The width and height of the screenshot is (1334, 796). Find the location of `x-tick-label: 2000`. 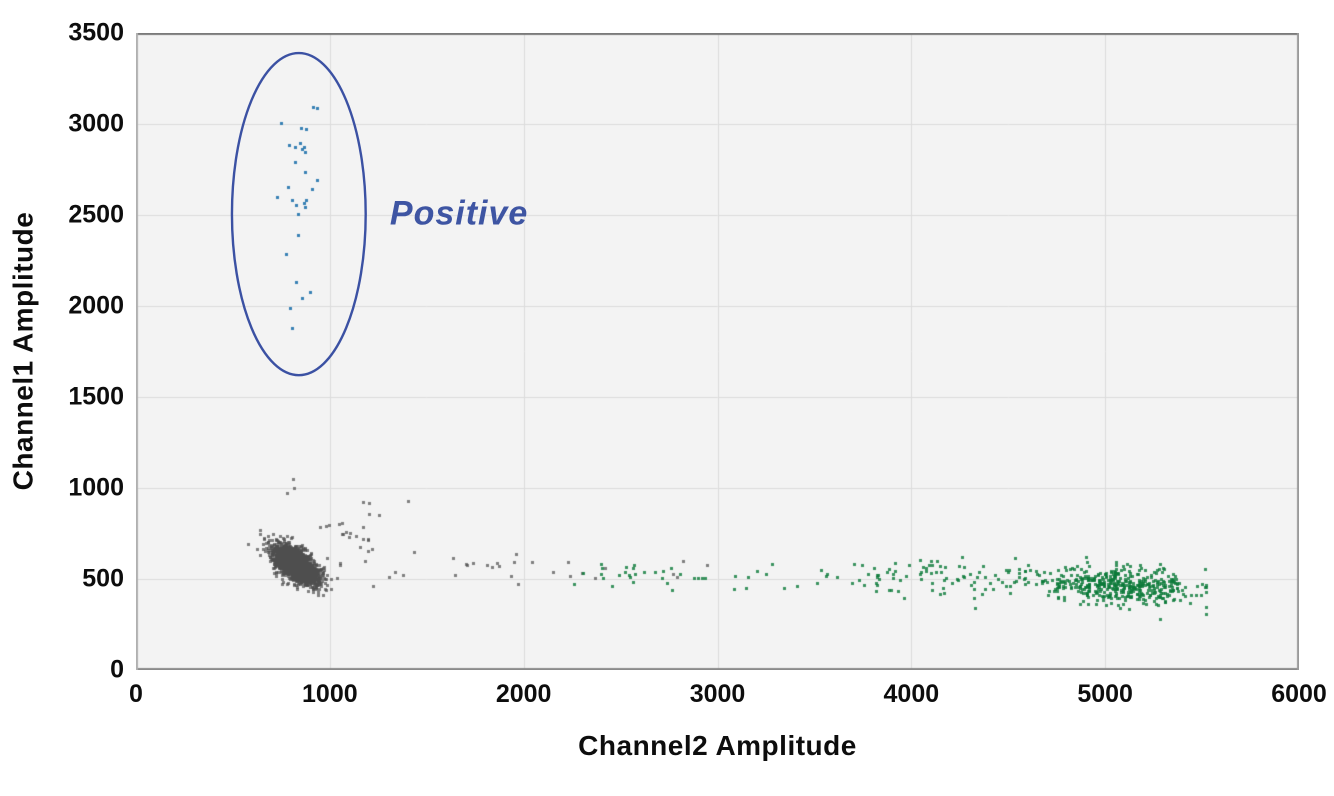

x-tick-label: 2000 is located at coordinates (523, 694).